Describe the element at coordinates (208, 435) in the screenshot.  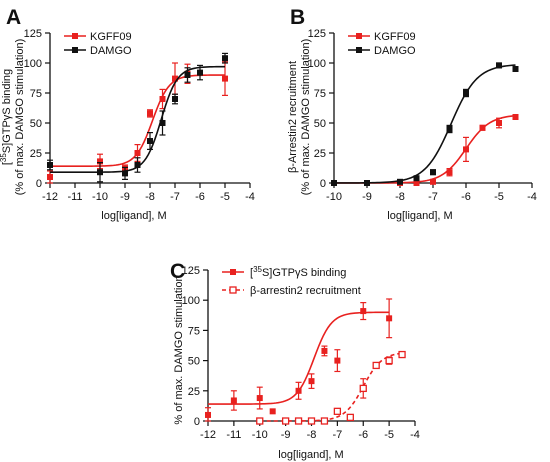
I see `x-tick-label-c: -12` at that location.